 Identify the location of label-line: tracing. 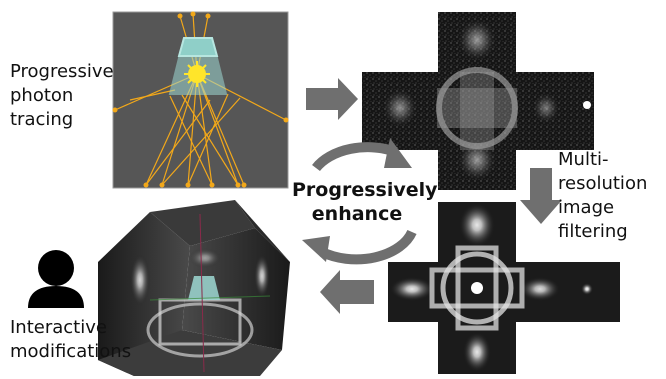
(42, 119).